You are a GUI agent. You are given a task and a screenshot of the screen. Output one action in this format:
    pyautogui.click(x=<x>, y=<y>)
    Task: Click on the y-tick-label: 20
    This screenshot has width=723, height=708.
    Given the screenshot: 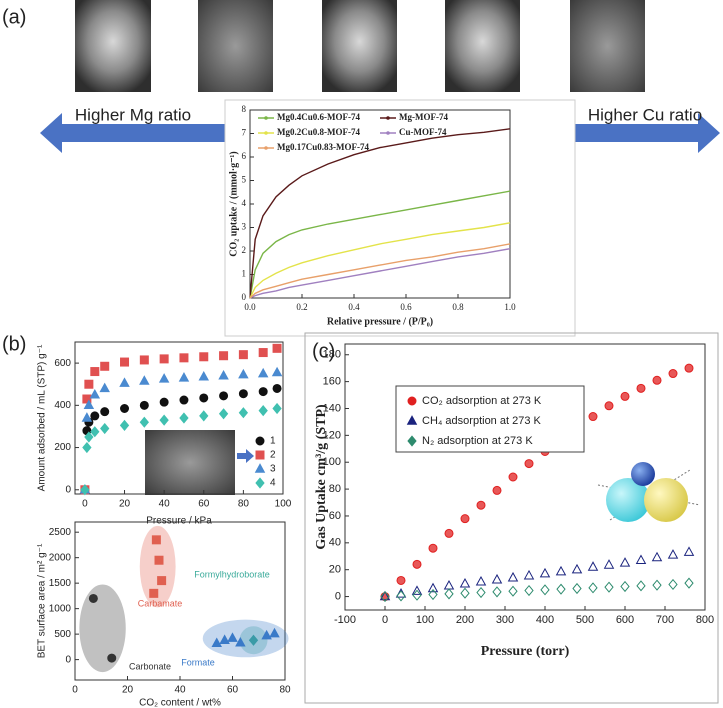 What is the action you would take?
    pyautogui.click(x=335, y=570)
    